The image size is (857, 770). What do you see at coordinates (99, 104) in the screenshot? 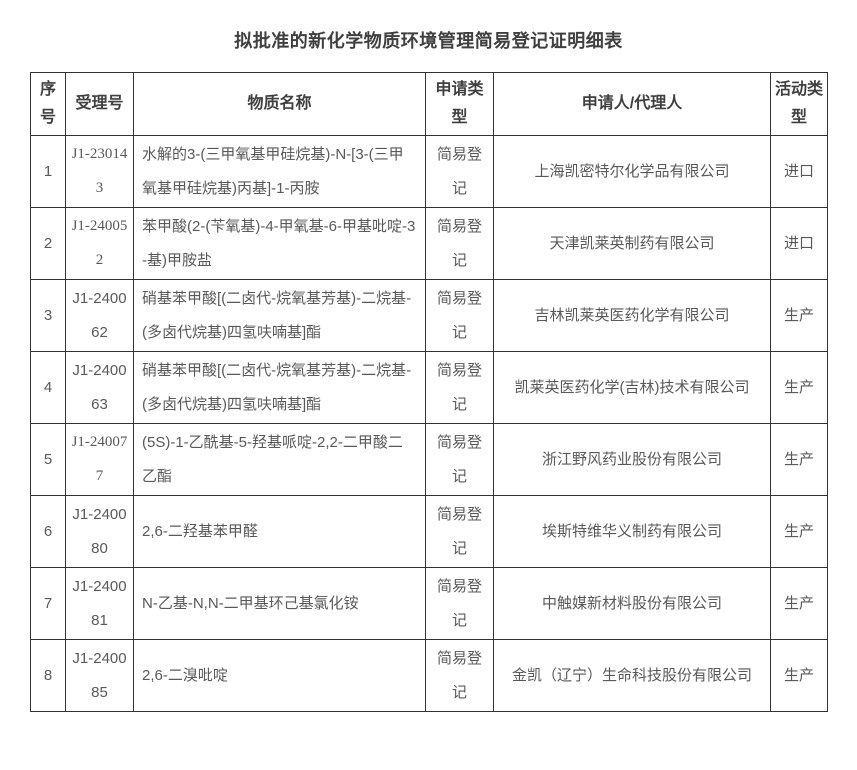
I see `column-header-acceptance_no: 受理号` at bounding box center [99, 104].